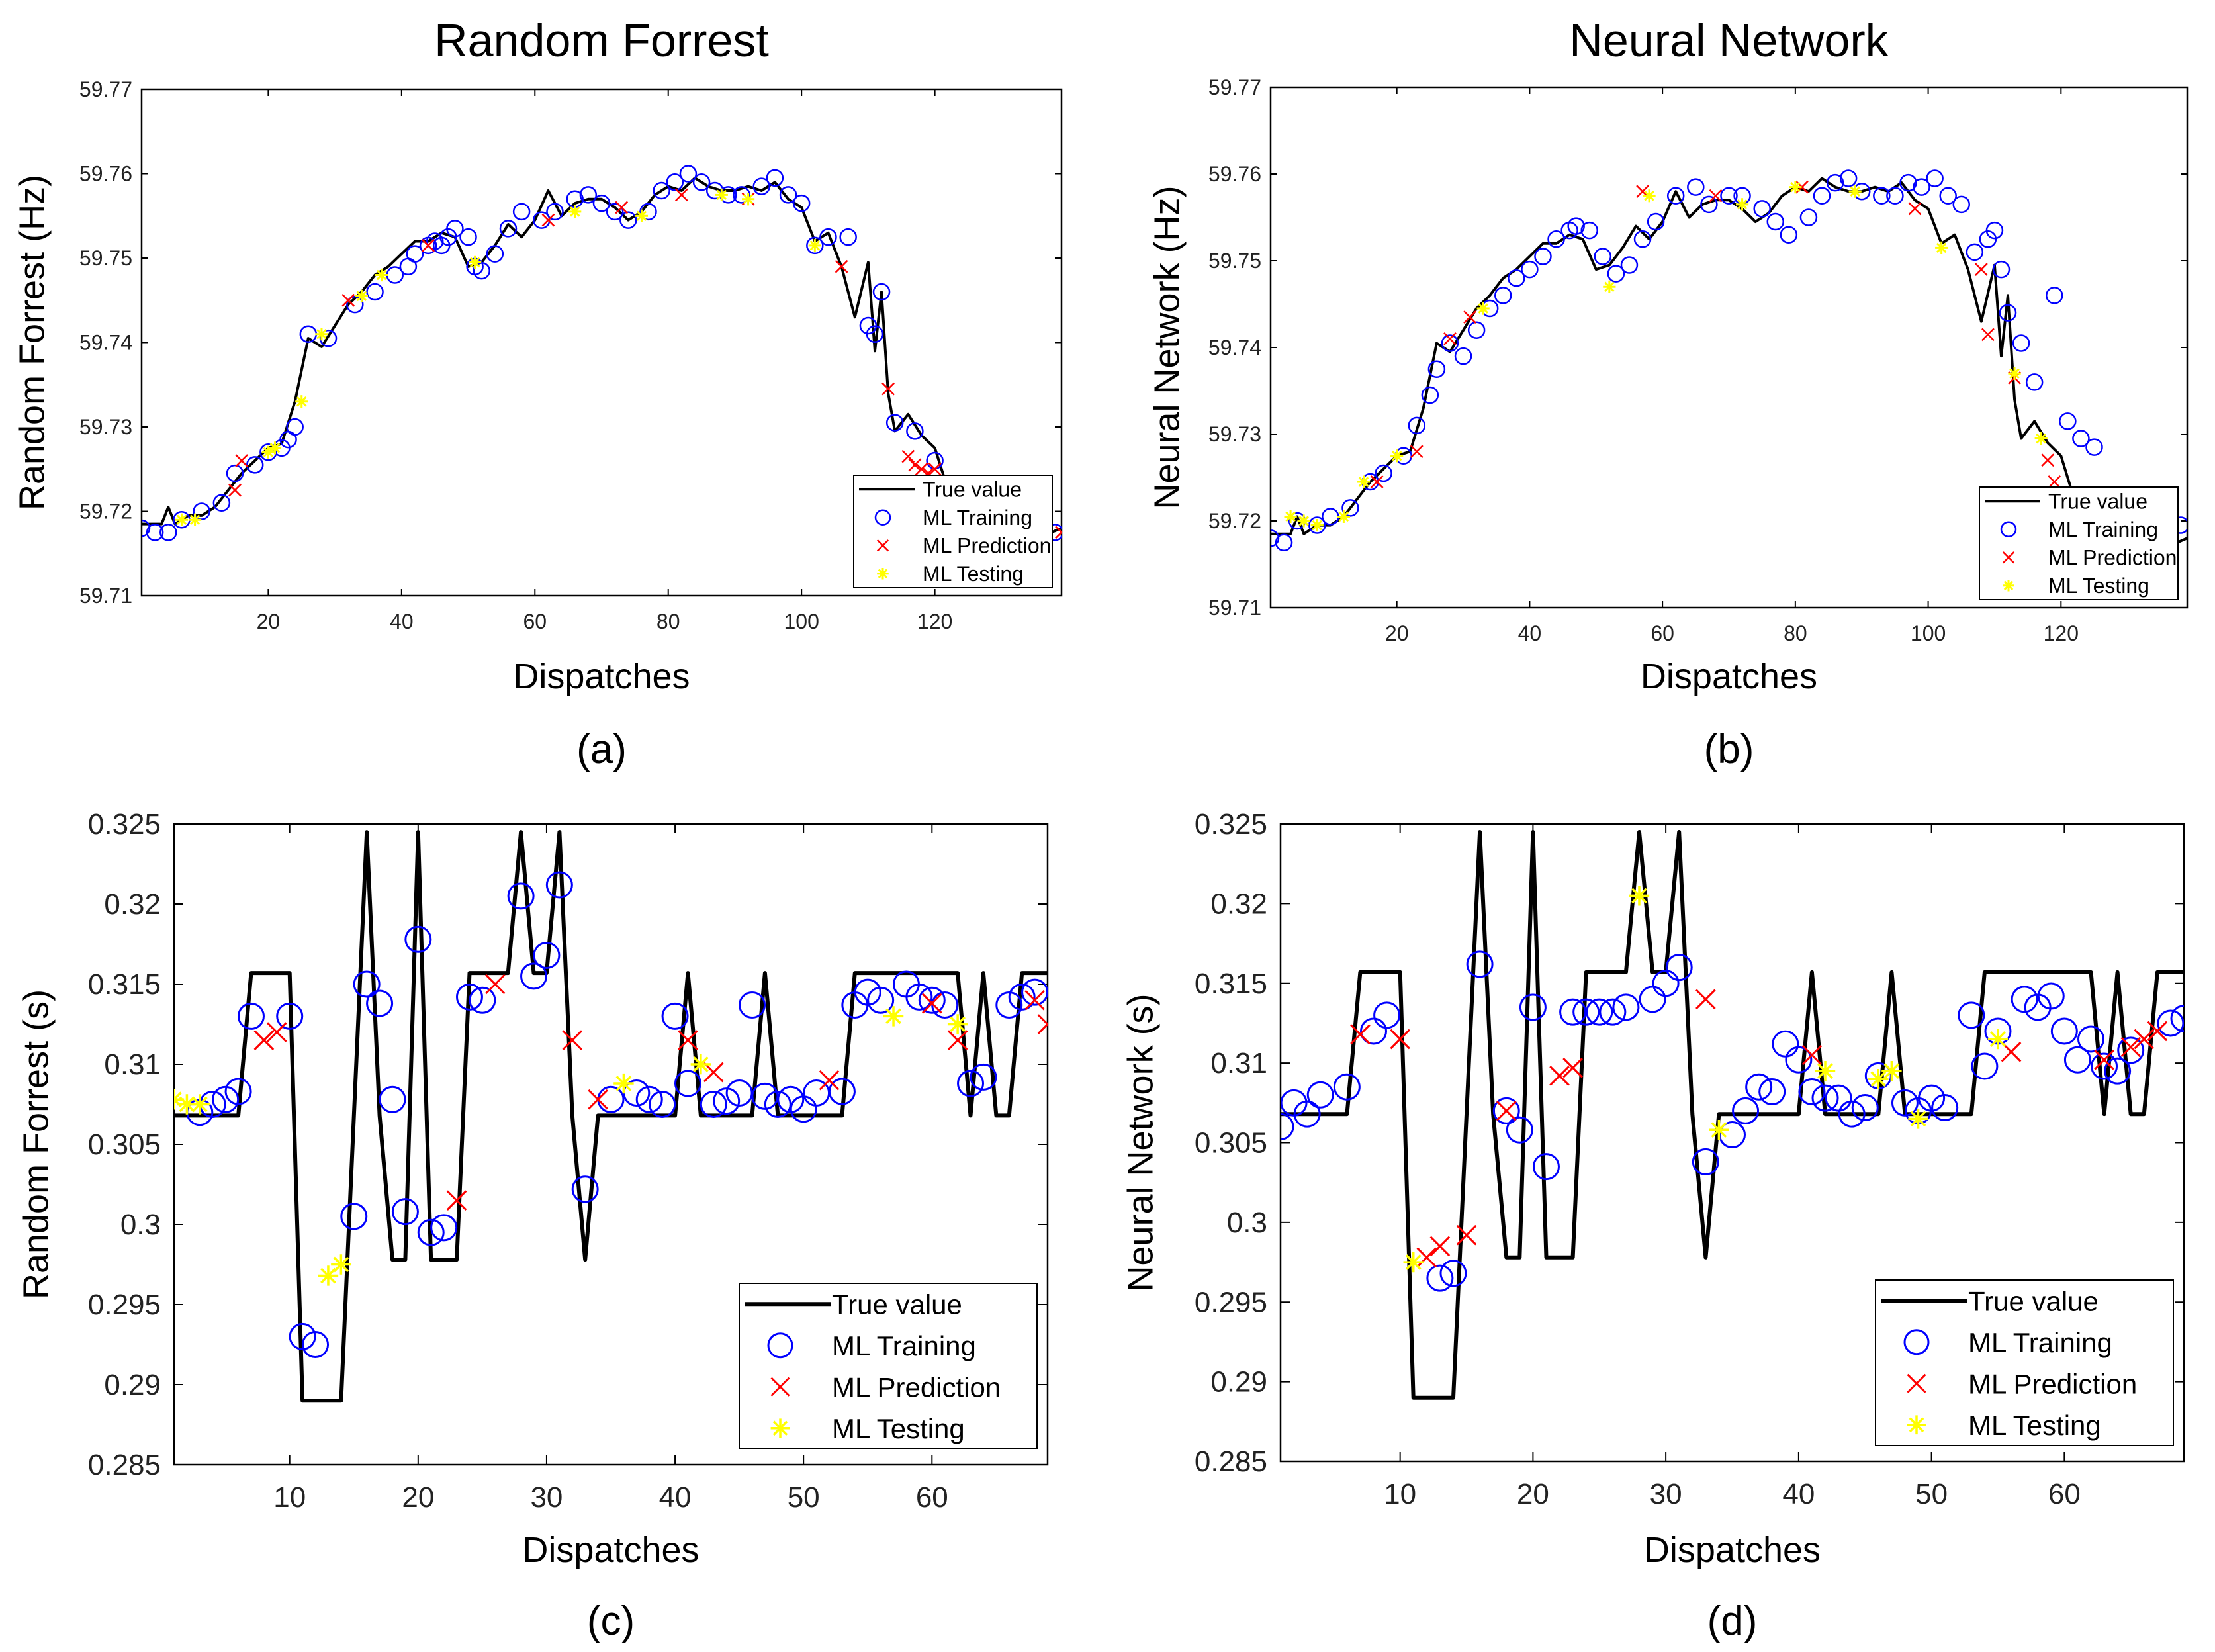 The image size is (2215, 1652). What do you see at coordinates (1732, 1621) in the screenshot?
I see `panel-label: (d)` at bounding box center [1732, 1621].